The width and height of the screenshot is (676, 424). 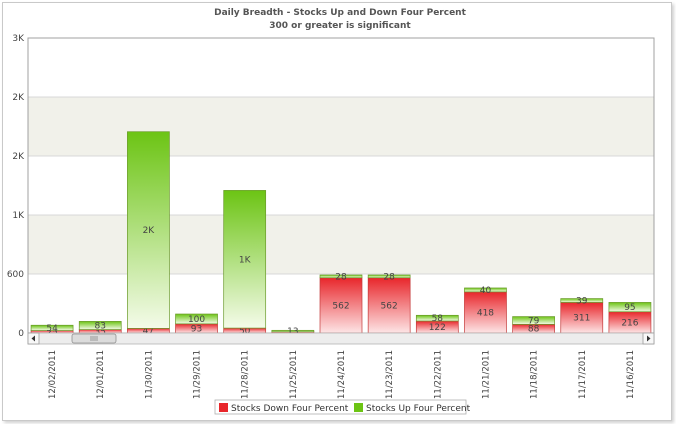 What do you see at coordinates (21, 334) in the screenshot?
I see `y-tick-label: 0` at bounding box center [21, 334].